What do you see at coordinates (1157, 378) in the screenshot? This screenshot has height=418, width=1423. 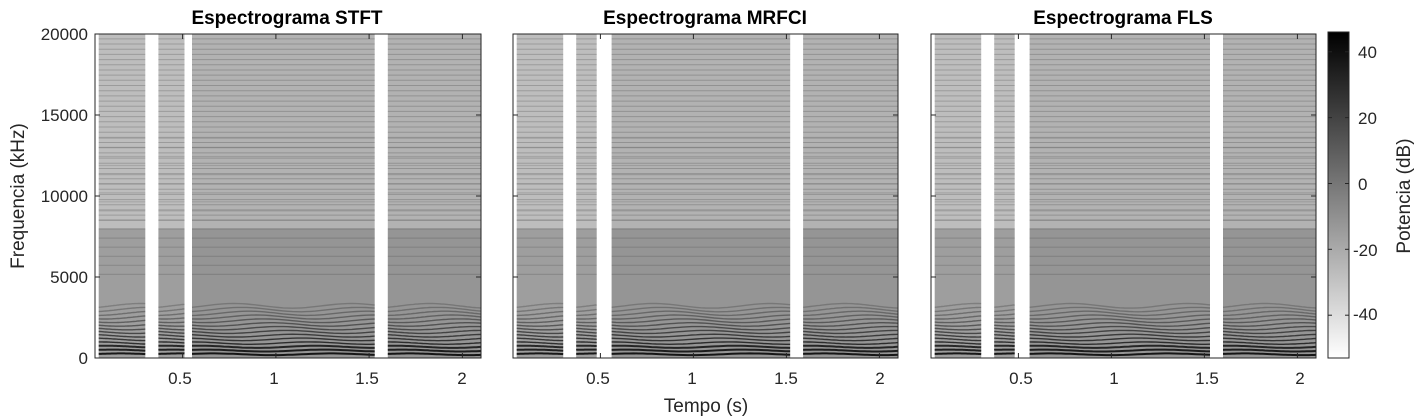 I see `x-tick-labels-fls: 0.5 1 1.5 2` at bounding box center [1157, 378].